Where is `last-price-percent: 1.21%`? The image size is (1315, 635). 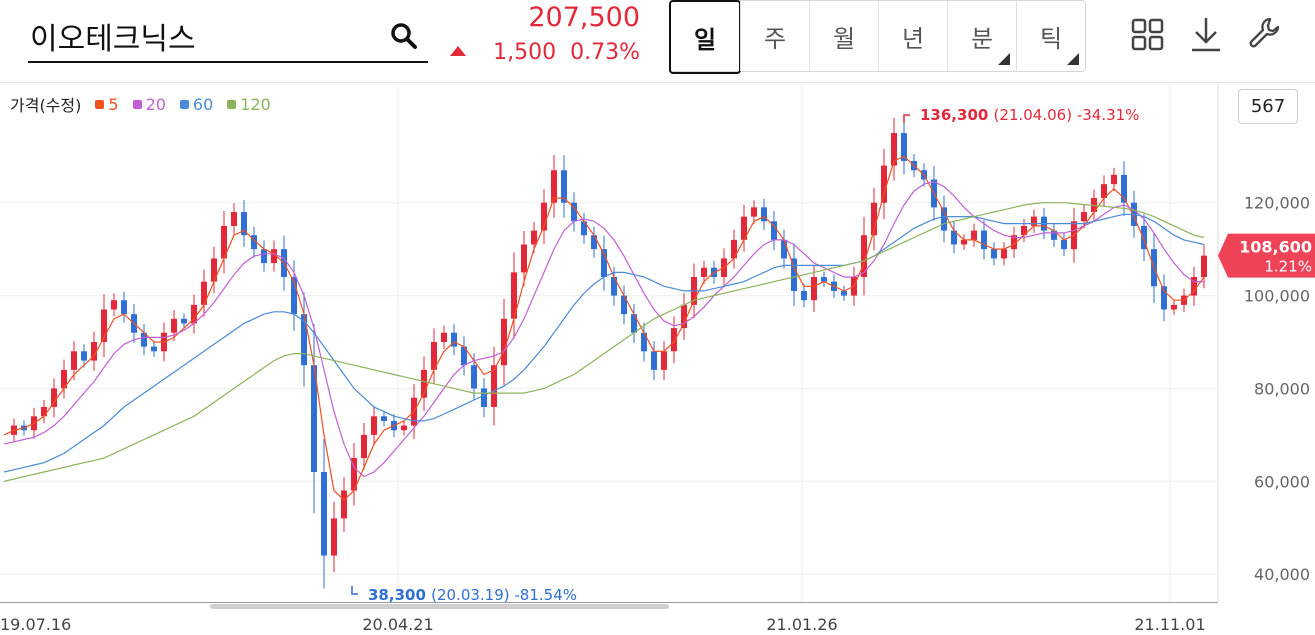 last-price-percent: 1.21% is located at coordinates (1288, 267).